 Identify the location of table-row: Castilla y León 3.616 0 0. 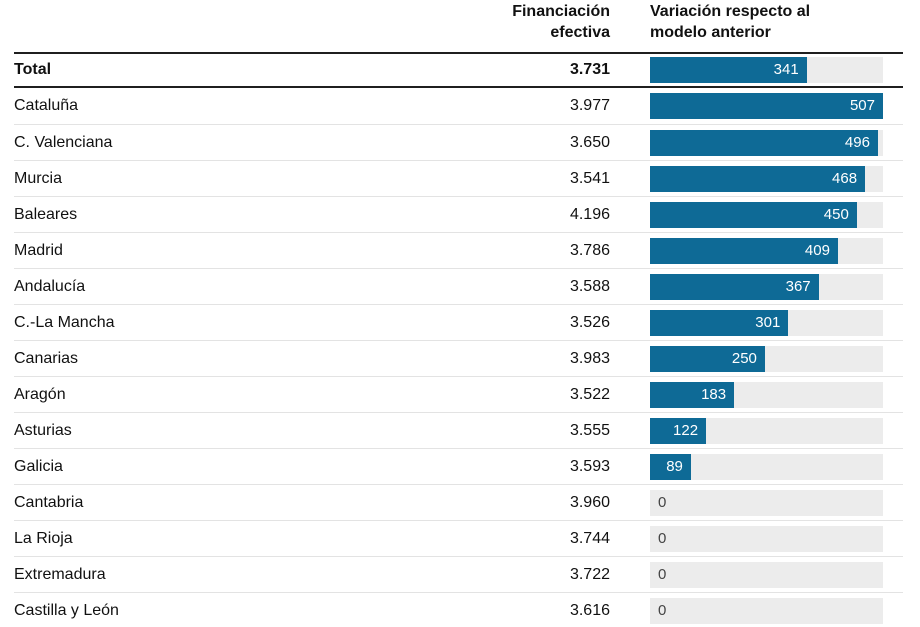
(458, 609).